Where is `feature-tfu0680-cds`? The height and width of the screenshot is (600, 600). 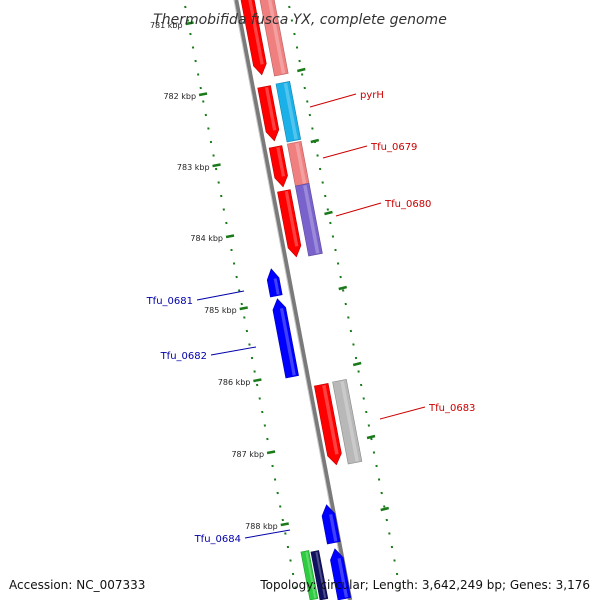 feature-tfu0680-cds is located at coordinates (289, 223).